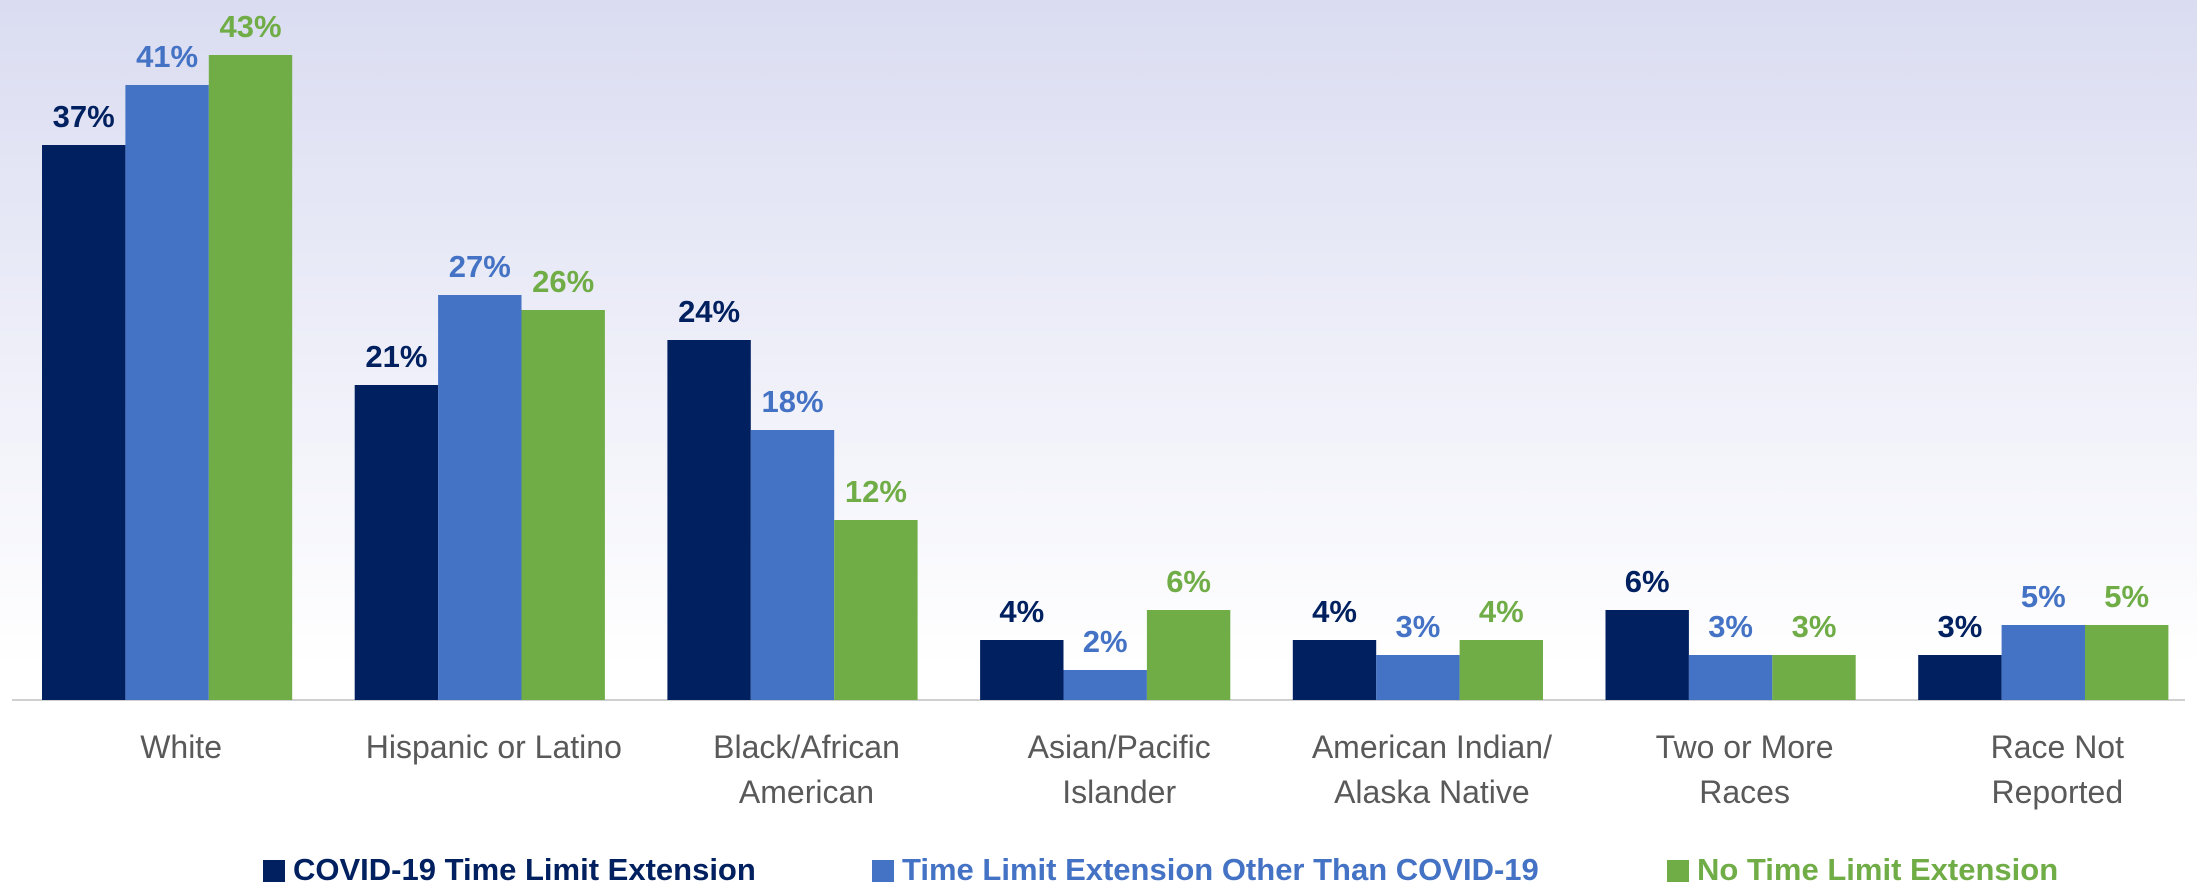 The width and height of the screenshot is (2197, 888). What do you see at coordinates (2057, 769) in the screenshot?
I see `category-label: Race Not Reported` at bounding box center [2057, 769].